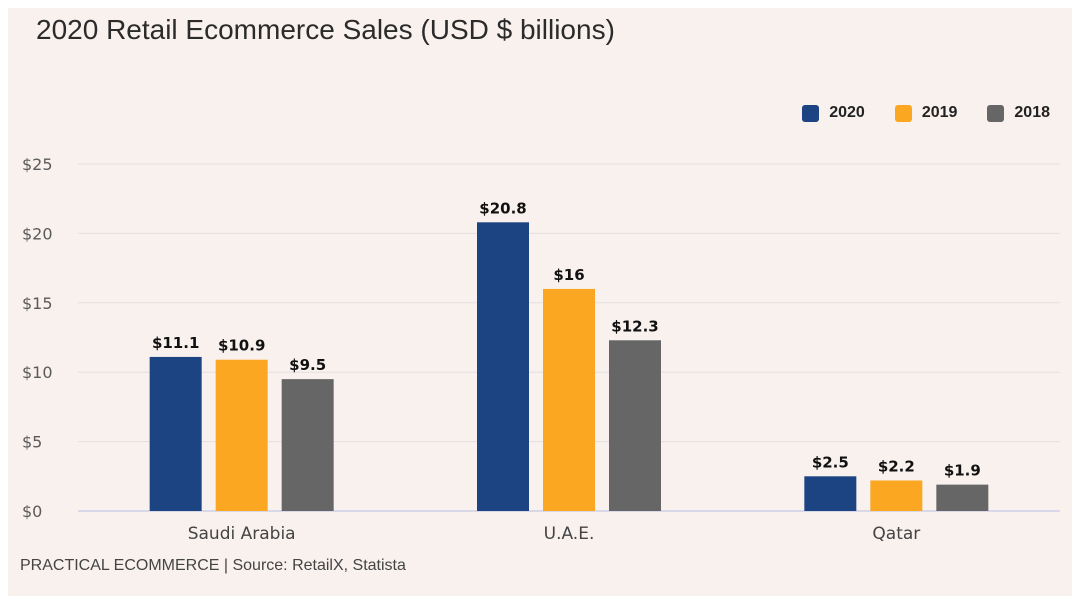 The height and width of the screenshot is (604, 1080). What do you see at coordinates (37, 233) in the screenshot?
I see `y-tick-label: $20` at bounding box center [37, 233].